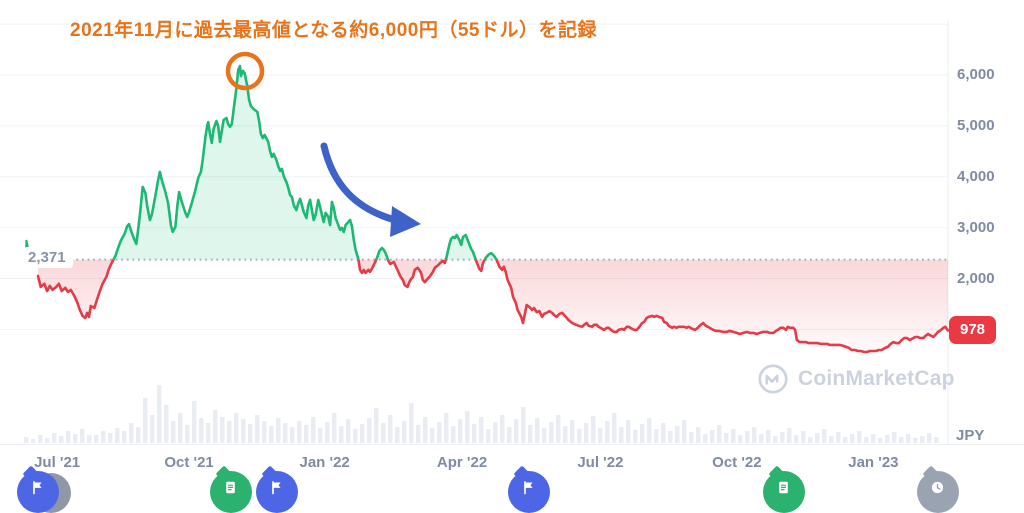 The height and width of the screenshot is (513, 1024). I want to click on downtrend-arrow, so click(359, 183).